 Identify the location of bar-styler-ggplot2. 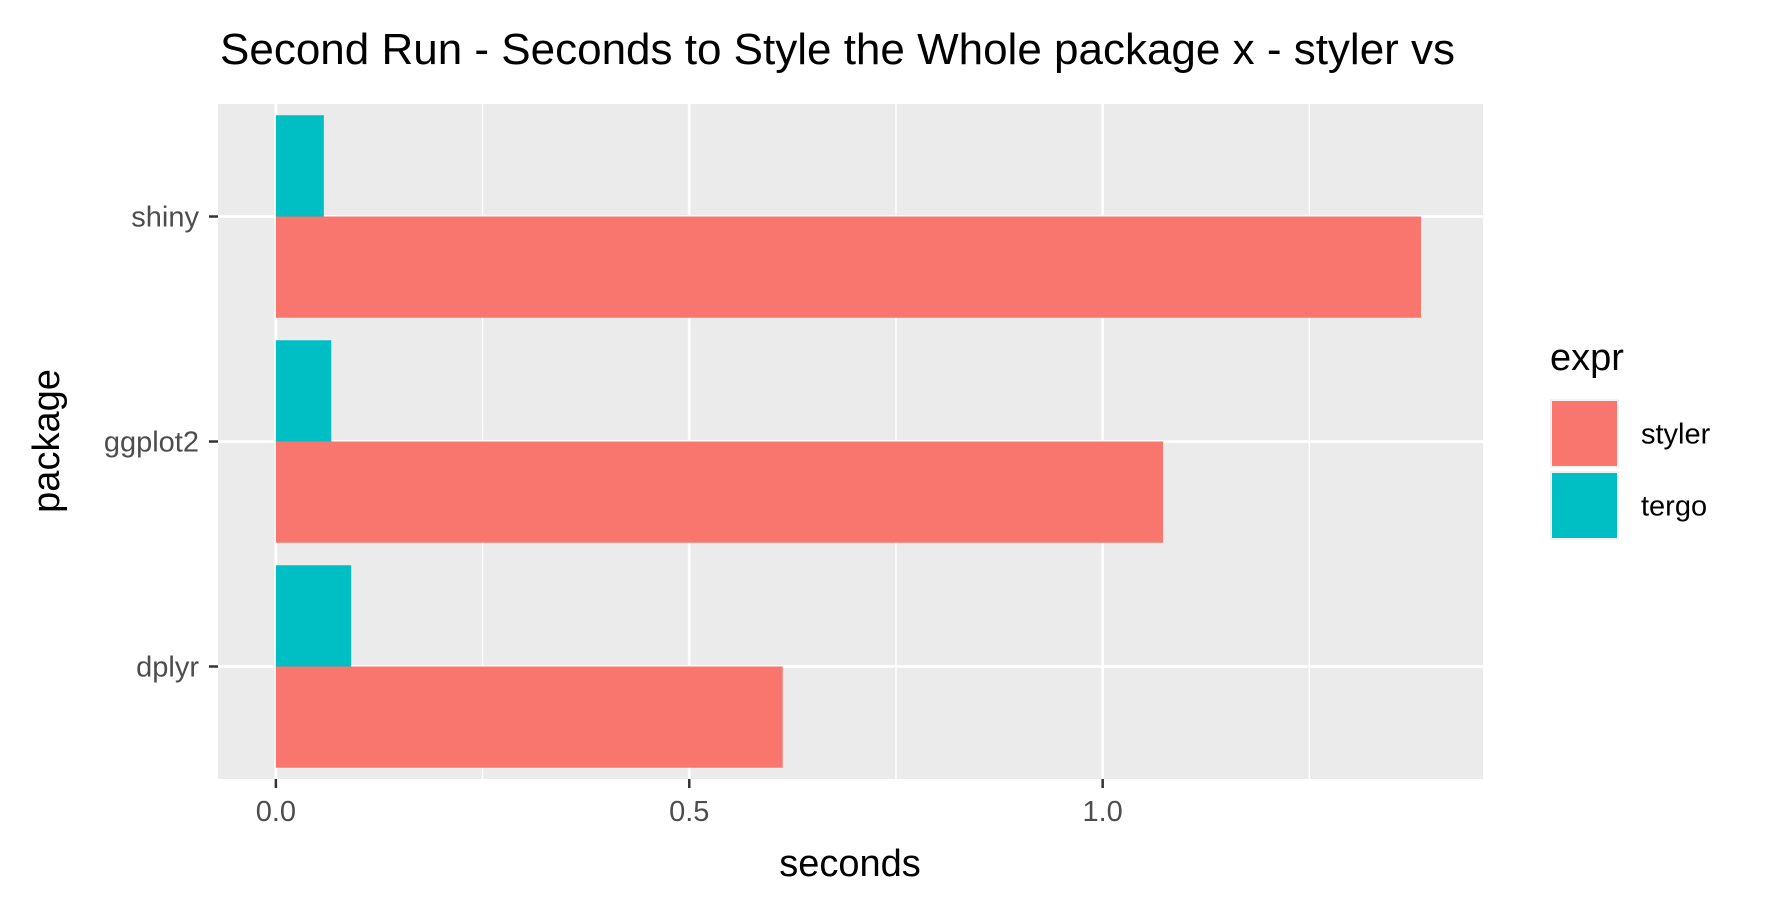
(719, 492).